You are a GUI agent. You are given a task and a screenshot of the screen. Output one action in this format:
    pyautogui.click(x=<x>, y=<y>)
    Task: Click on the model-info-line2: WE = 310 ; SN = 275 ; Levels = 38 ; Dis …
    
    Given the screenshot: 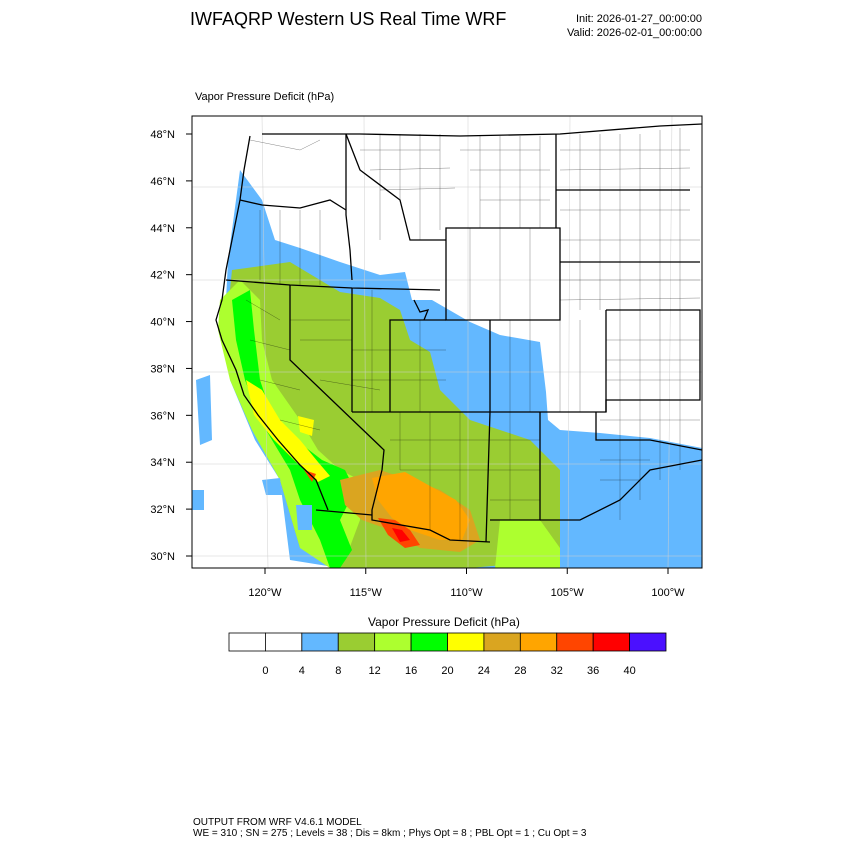 What is the action you would take?
    pyautogui.click(x=390, y=833)
    